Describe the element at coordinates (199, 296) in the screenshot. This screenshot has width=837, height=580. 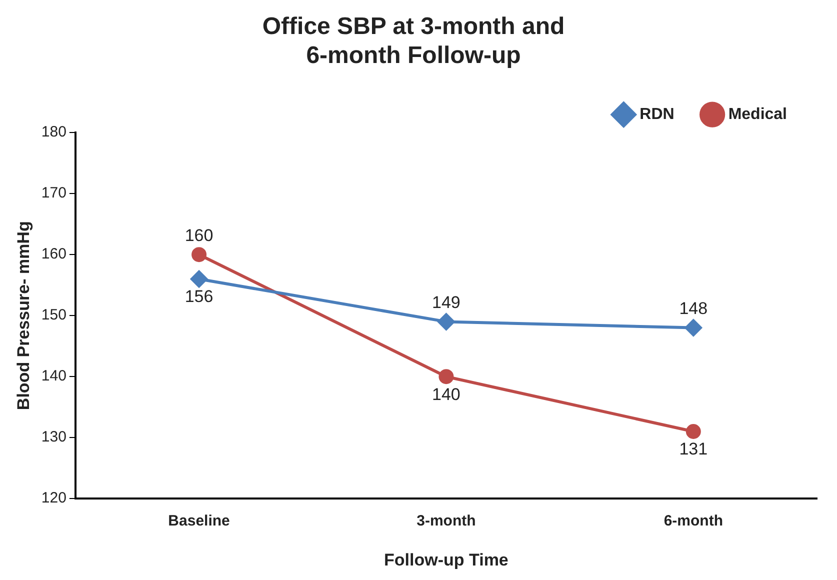
I see `data-label: 156` at that location.